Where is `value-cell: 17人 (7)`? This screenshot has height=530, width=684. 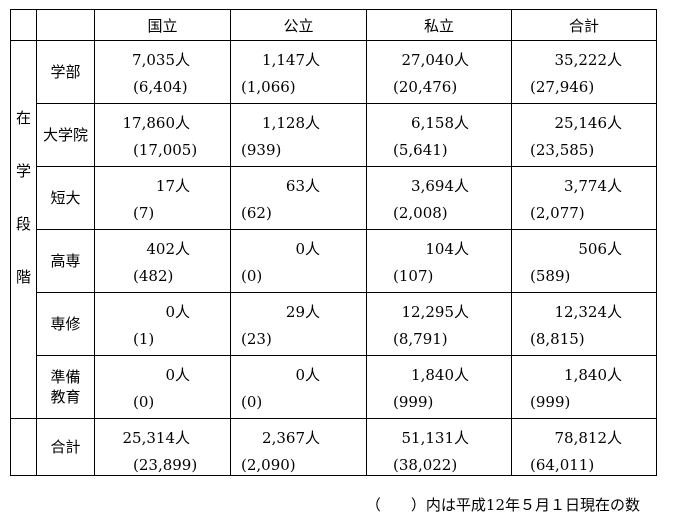 value-cell: 17人 (7) is located at coordinates (162, 198).